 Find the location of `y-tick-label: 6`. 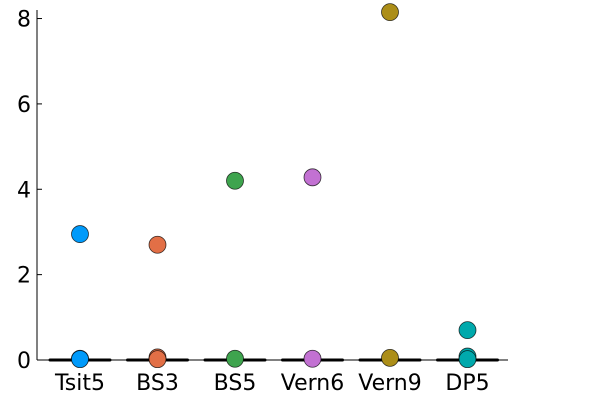

y-tick-label: 6 is located at coordinates (24, 105).